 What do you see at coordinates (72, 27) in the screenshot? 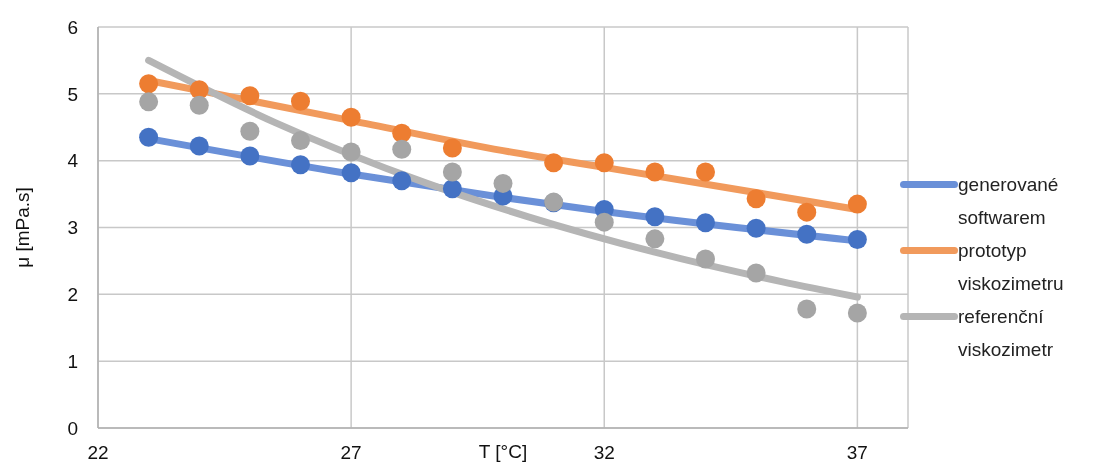
I see `y-tick-label: 6` at bounding box center [72, 27].